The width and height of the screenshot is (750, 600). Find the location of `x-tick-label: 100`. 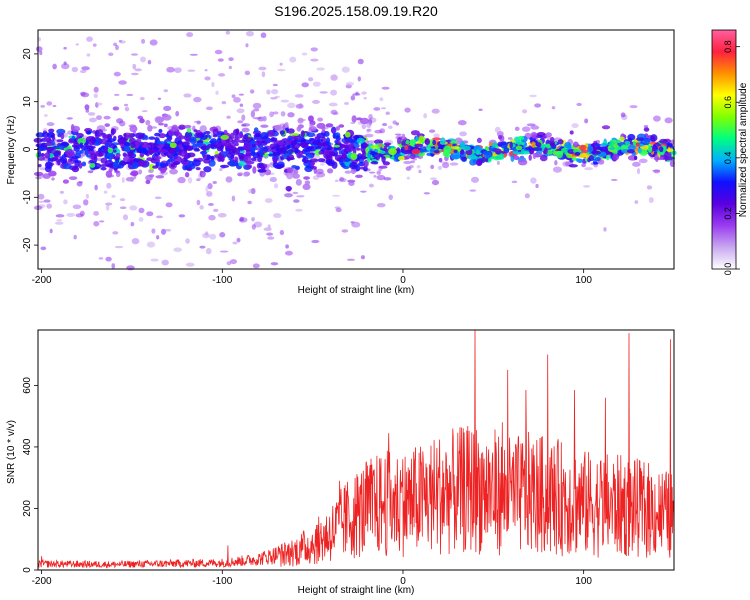

x-tick-label: 100 is located at coordinates (583, 581).